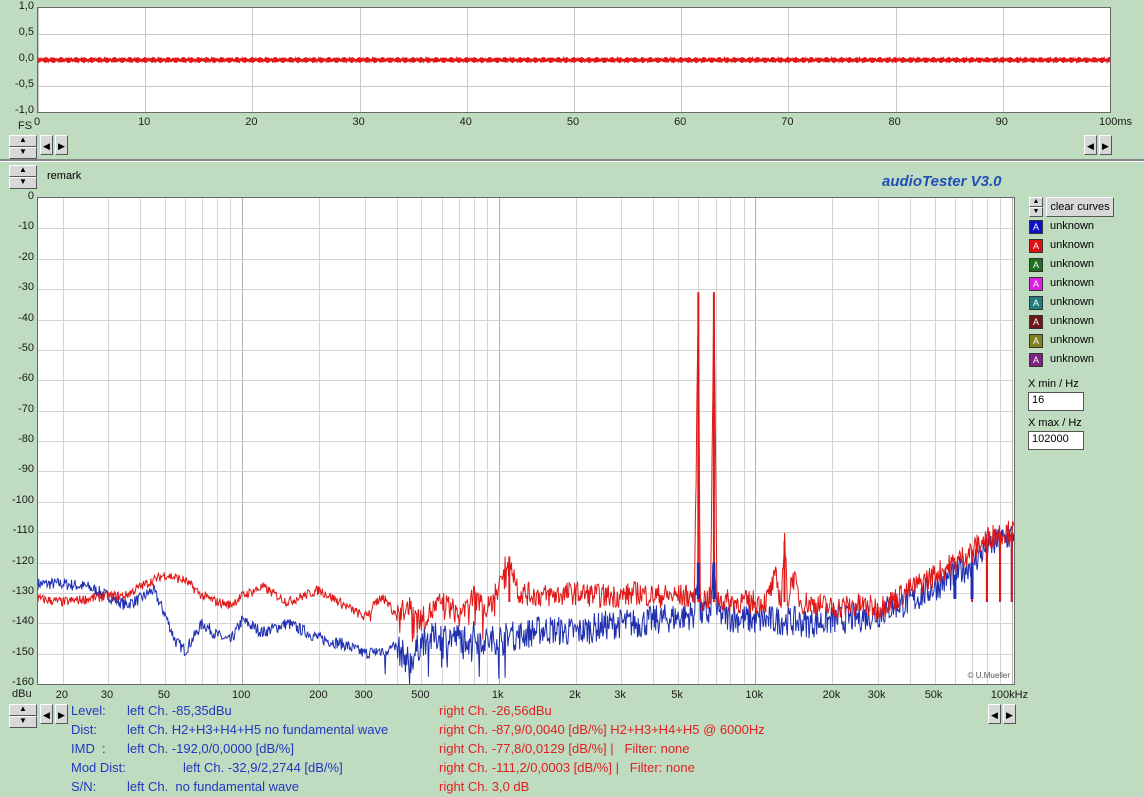 Image resolution: width=1144 pixels, height=797 pixels. I want to click on scope-scroll-left-button: ◀, so click(46, 145).